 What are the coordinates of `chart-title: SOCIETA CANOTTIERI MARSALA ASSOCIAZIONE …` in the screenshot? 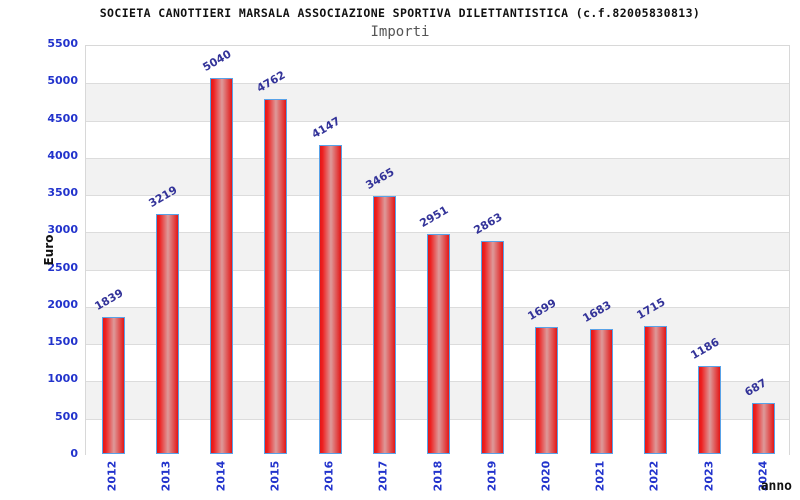 It's located at (400, 13).